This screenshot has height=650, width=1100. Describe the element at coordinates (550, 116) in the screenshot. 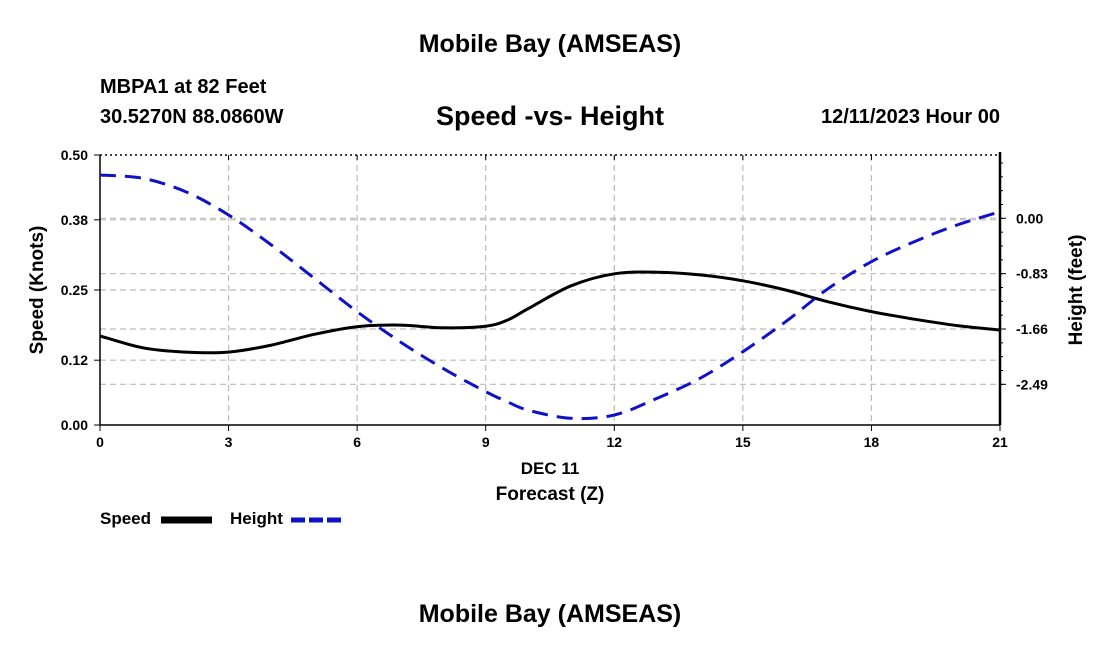

I see `chart-title: Speed -vs- Height` at that location.